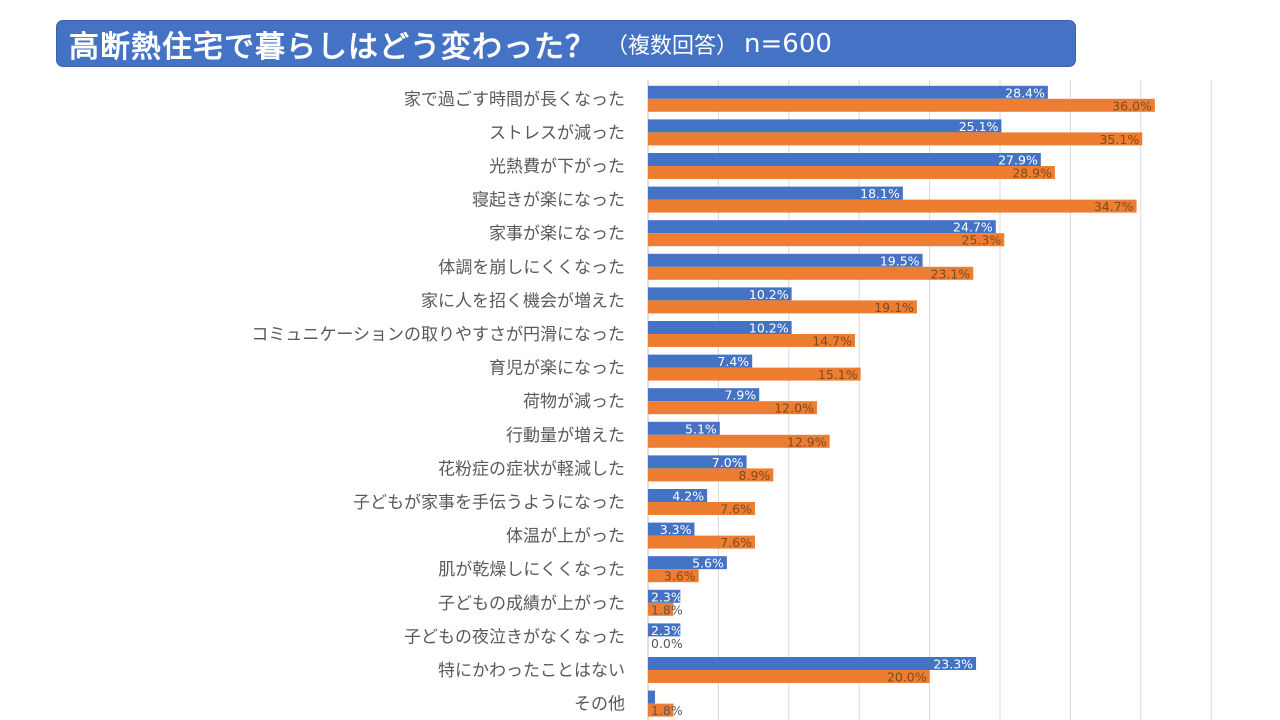 The width and height of the screenshot is (1280, 720). What do you see at coordinates (565, 537) in the screenshot?
I see `category-label: 体温が上がった` at bounding box center [565, 537].